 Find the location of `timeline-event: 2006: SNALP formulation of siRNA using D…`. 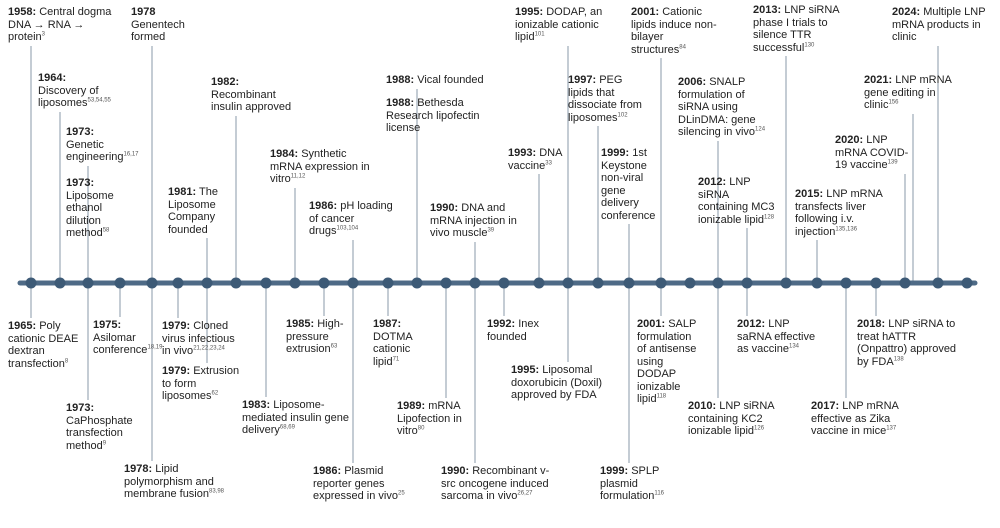

timeline-event: 2006: SNALP formulation of siRNA using D… is located at coordinates (728, 107).